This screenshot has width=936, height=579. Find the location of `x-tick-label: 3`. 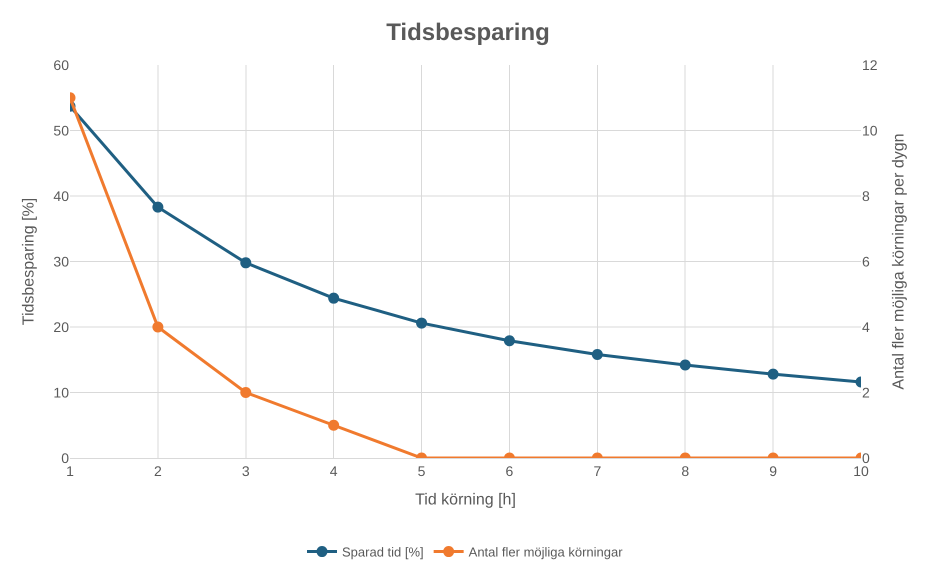

x-tick-label: 3 is located at coordinates (246, 470).